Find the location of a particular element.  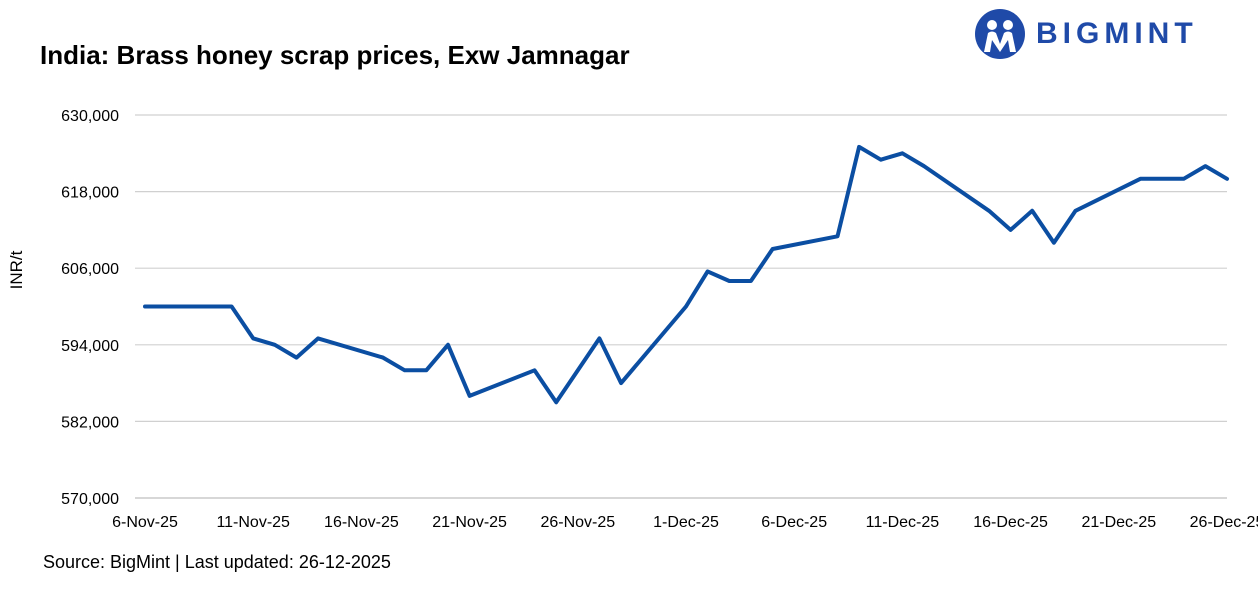

x-tick-label: 21-Nov-25 is located at coordinates (469, 522).